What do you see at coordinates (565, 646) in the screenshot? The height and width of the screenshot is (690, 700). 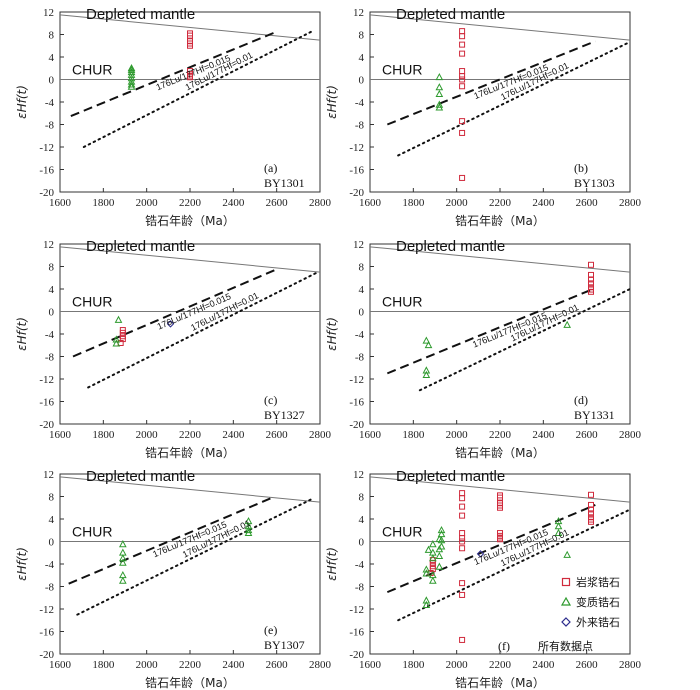 I see `sample-label: 所有数据点` at bounding box center [565, 646].